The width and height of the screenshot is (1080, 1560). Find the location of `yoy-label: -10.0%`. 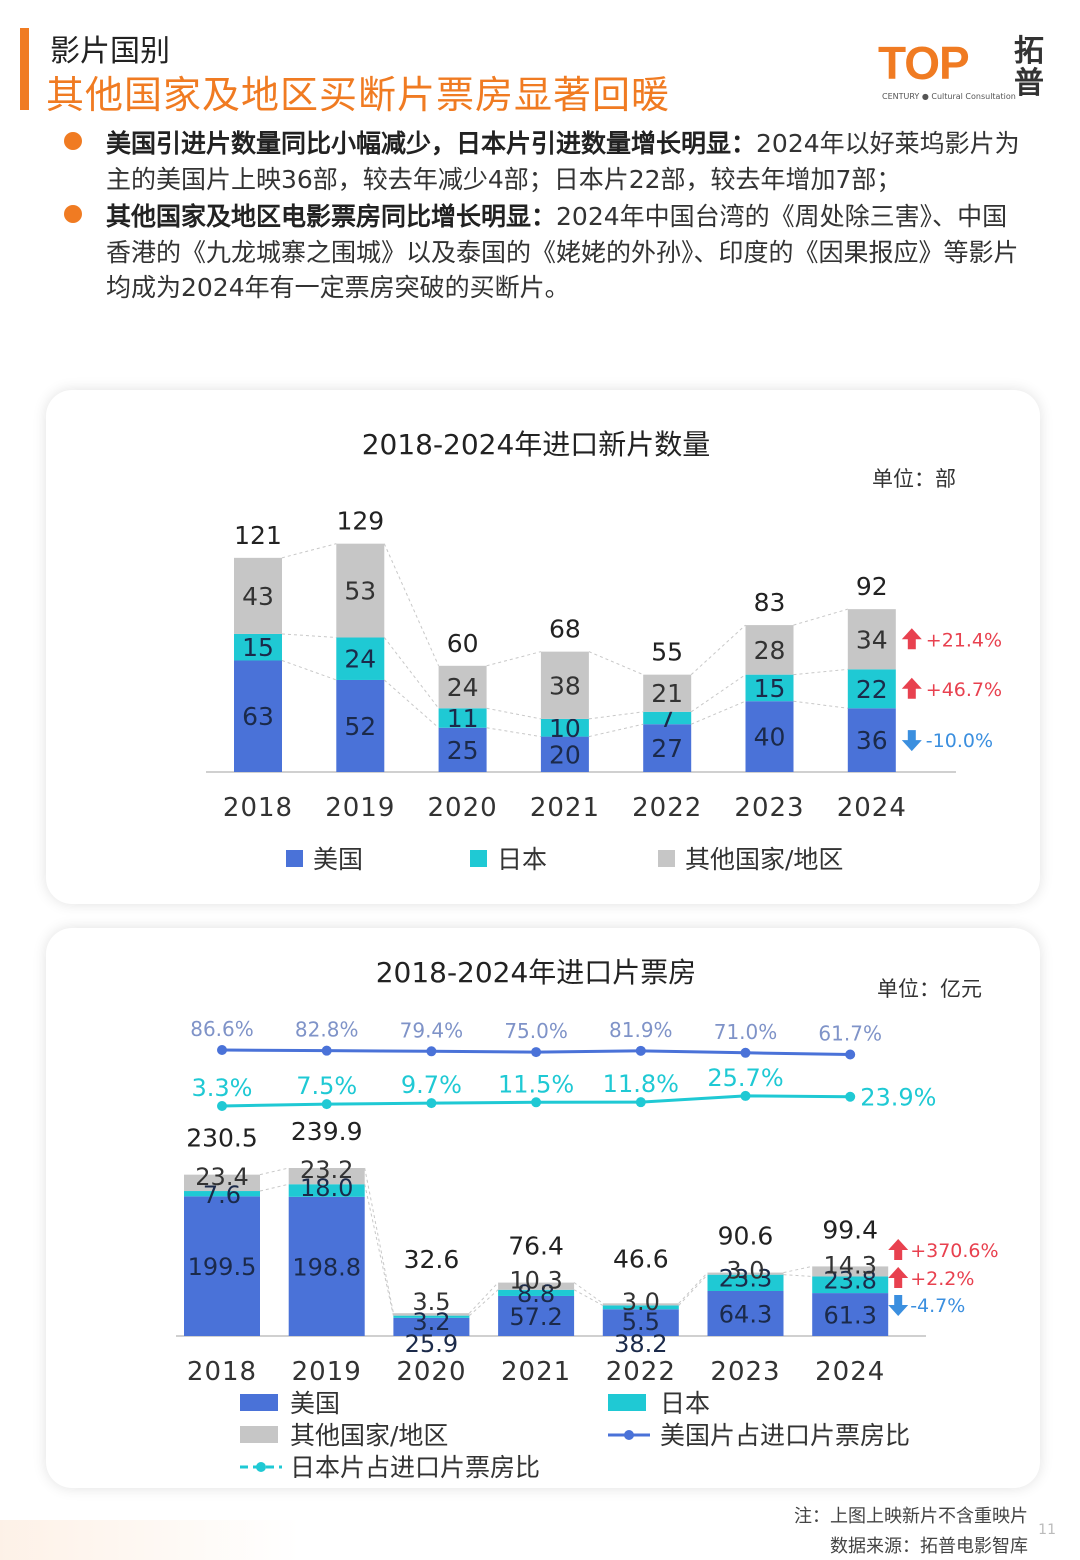

yoy-label: -10.0% is located at coordinates (959, 741).